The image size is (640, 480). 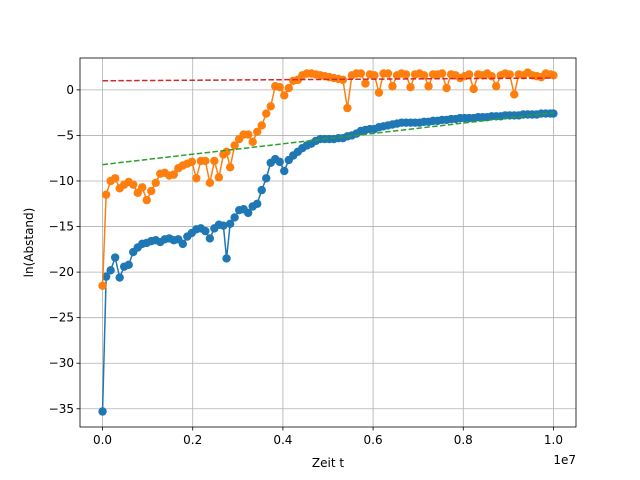 What do you see at coordinates (553, 440) in the screenshot?
I see `x-tick-label: 1.0` at bounding box center [553, 440].